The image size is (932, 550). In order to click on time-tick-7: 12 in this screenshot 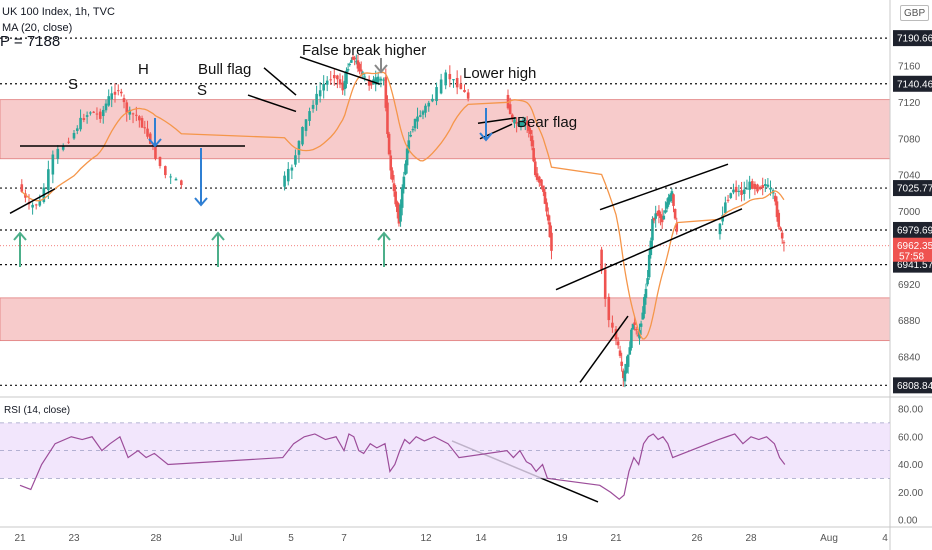, I will do `click(426, 538)`.